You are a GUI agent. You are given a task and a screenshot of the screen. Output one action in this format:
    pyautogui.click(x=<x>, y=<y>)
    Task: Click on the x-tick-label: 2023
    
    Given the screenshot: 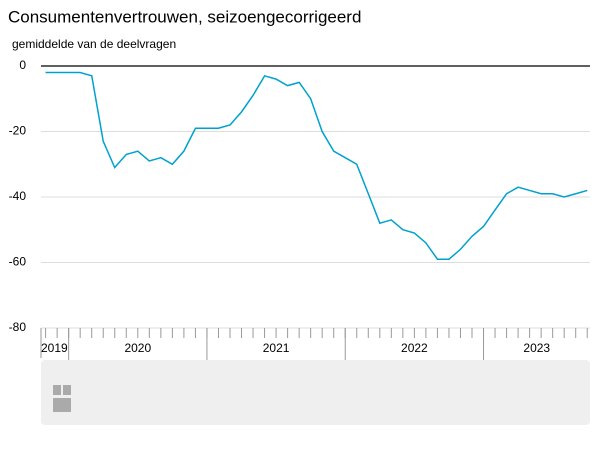 What is the action you would take?
    pyautogui.click(x=536, y=348)
    